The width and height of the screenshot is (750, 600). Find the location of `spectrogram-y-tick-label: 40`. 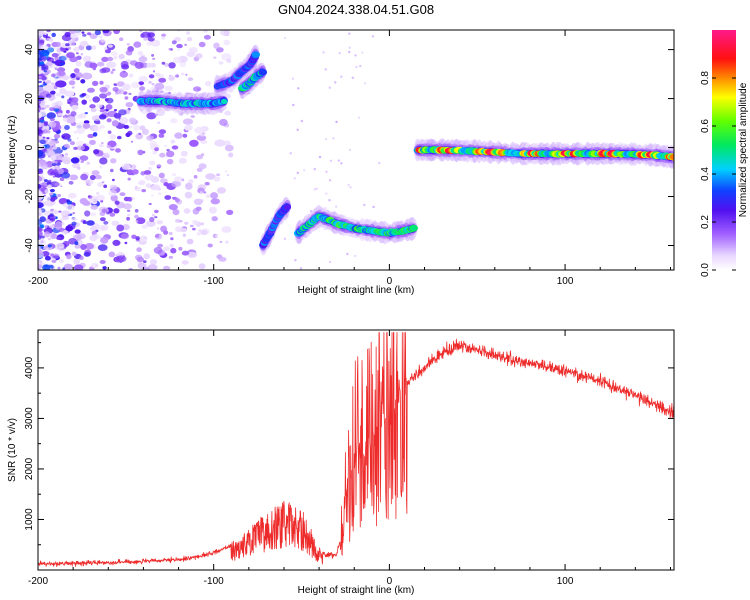

spectrogram-y-tick-label: 40 is located at coordinates (29, 50).